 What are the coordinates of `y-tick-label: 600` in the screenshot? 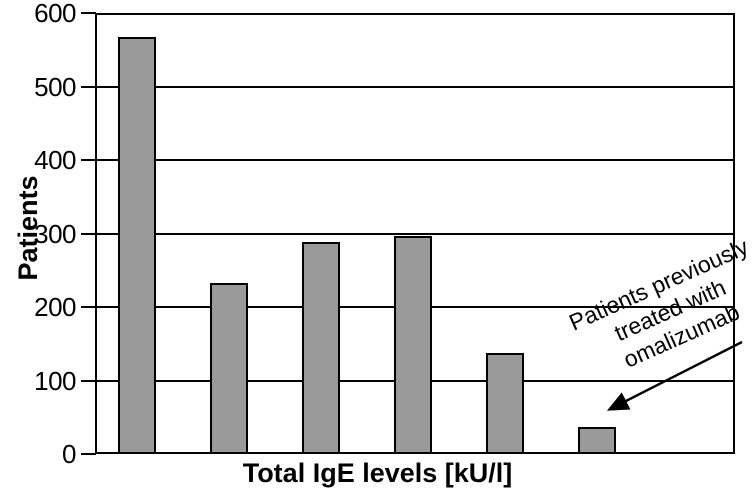 It's located at (55, 14).